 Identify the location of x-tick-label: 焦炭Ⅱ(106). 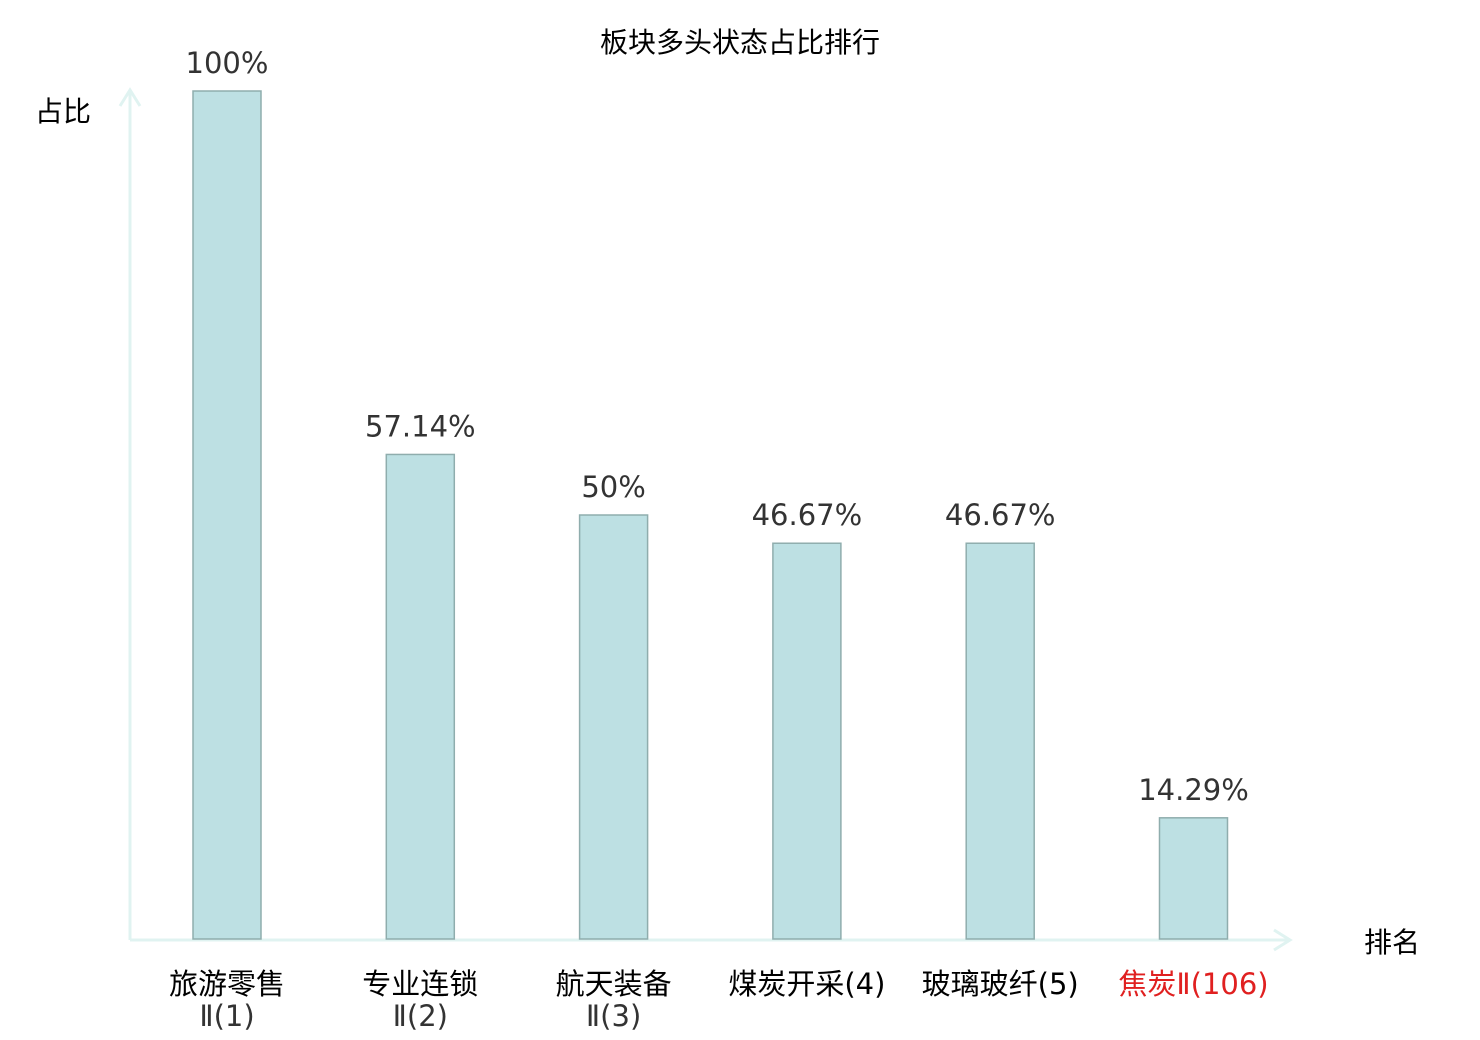
(1193, 984).